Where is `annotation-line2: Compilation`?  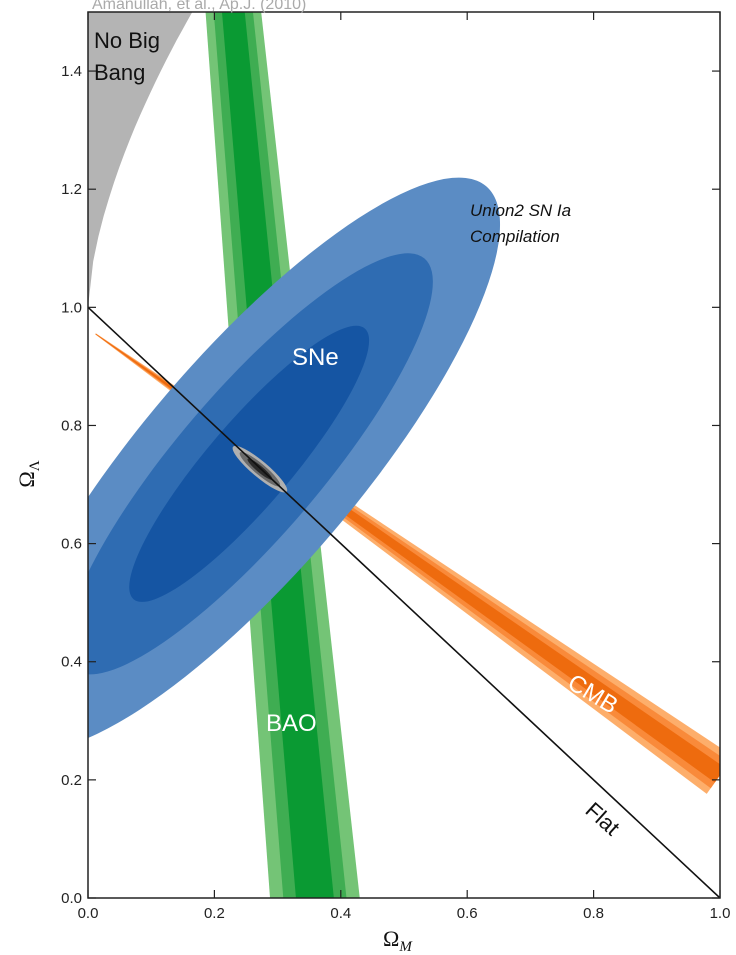 annotation-line2: Compilation is located at coordinates (515, 236).